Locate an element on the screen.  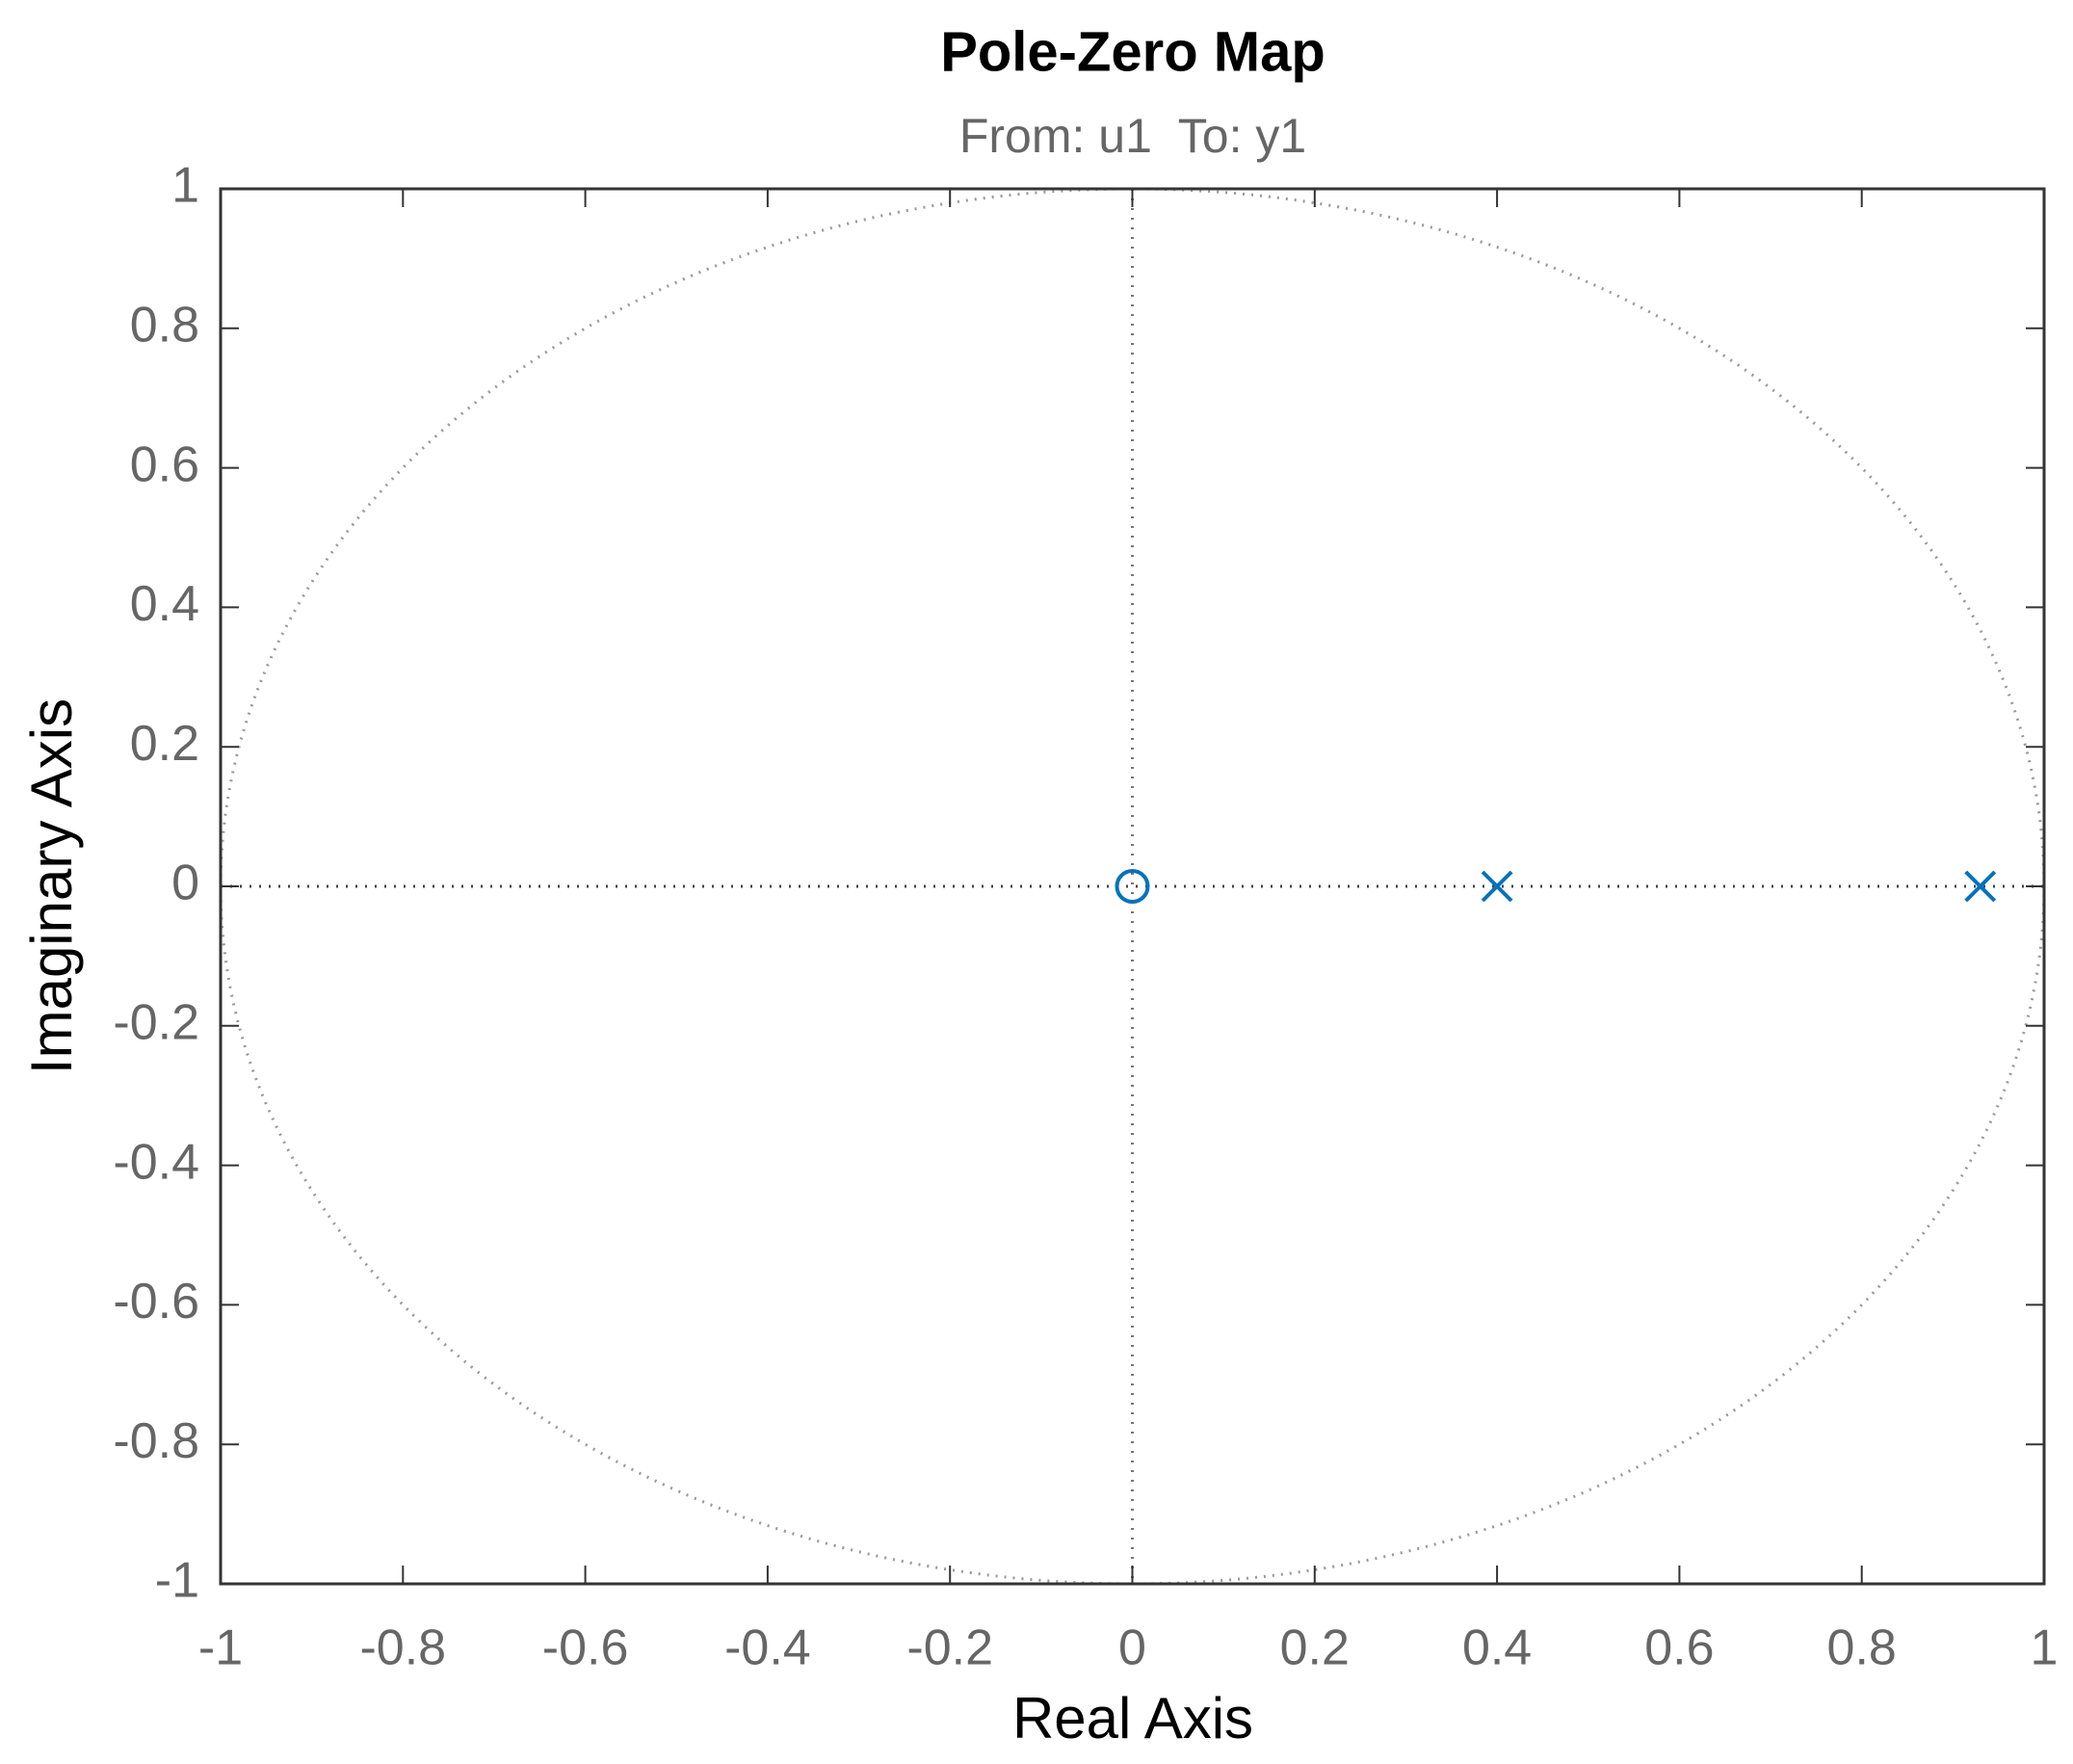
y-tick-label: 0.8 is located at coordinates (164, 326).